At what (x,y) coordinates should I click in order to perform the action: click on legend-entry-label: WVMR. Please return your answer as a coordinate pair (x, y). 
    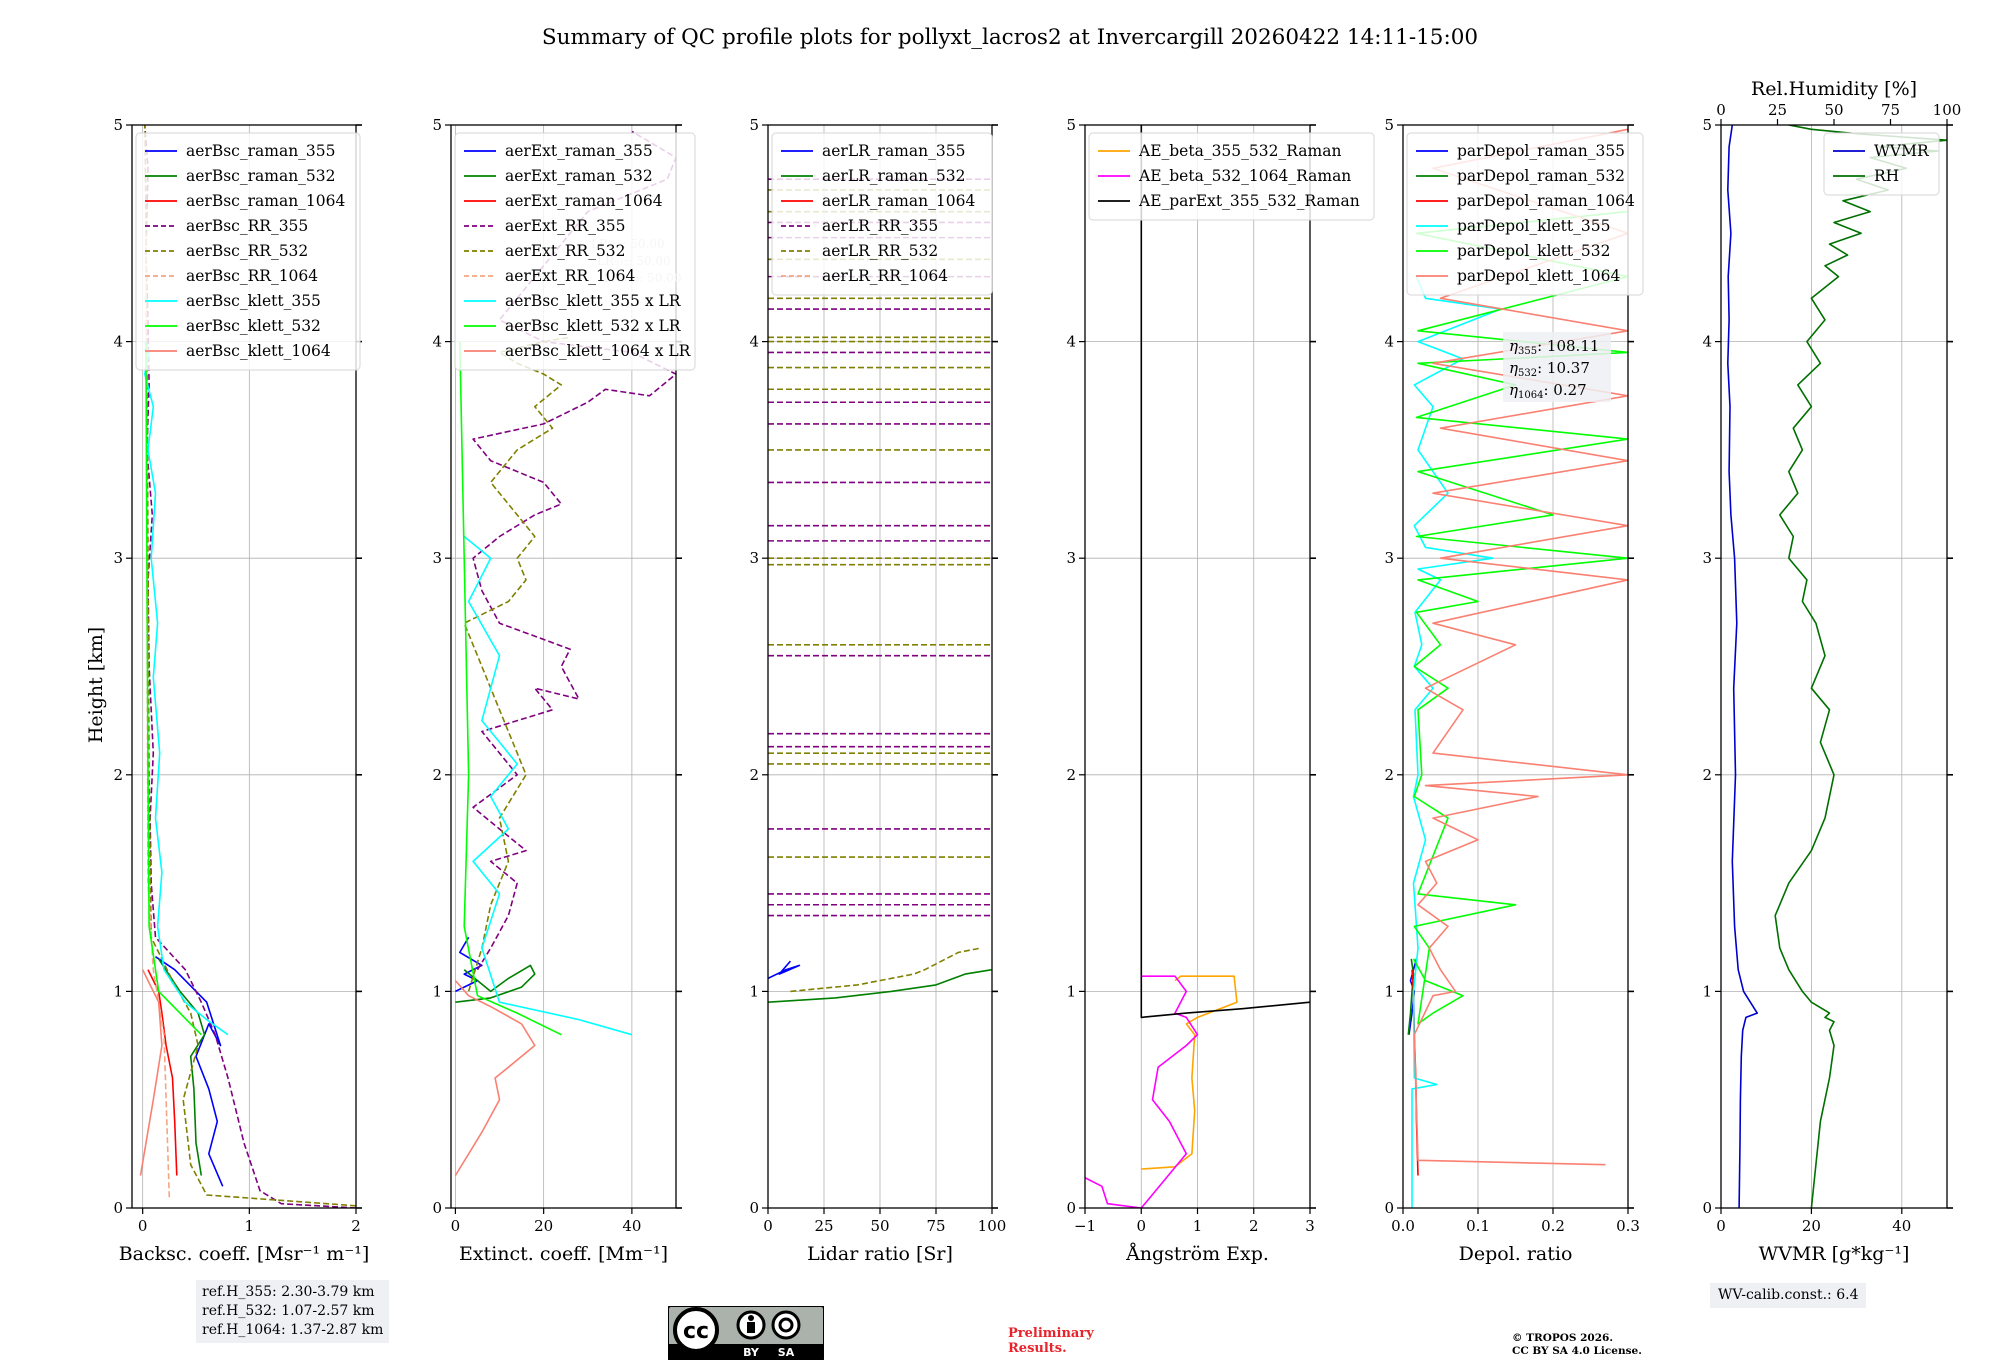
    Looking at the image, I should click on (1902, 151).